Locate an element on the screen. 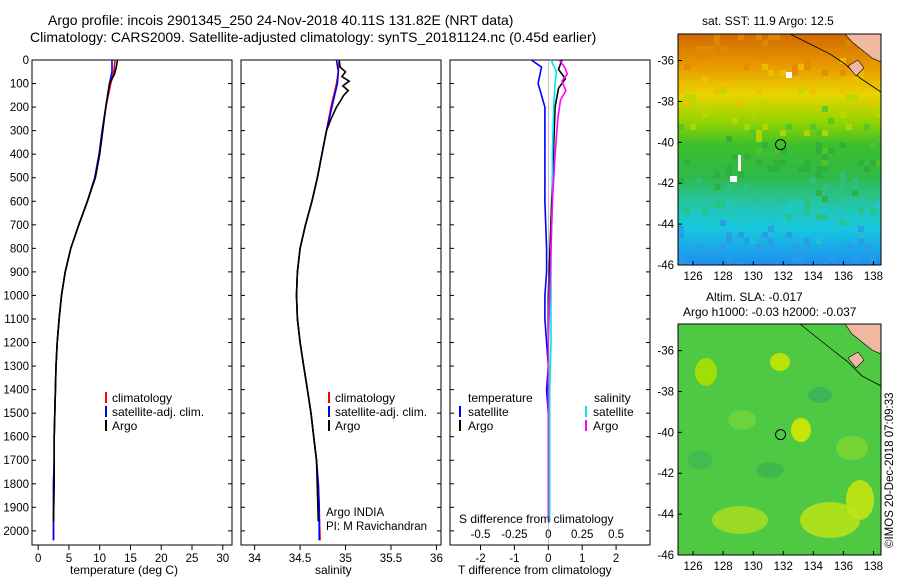  difference-x-label: T difference from climatology is located at coordinates (535, 570).